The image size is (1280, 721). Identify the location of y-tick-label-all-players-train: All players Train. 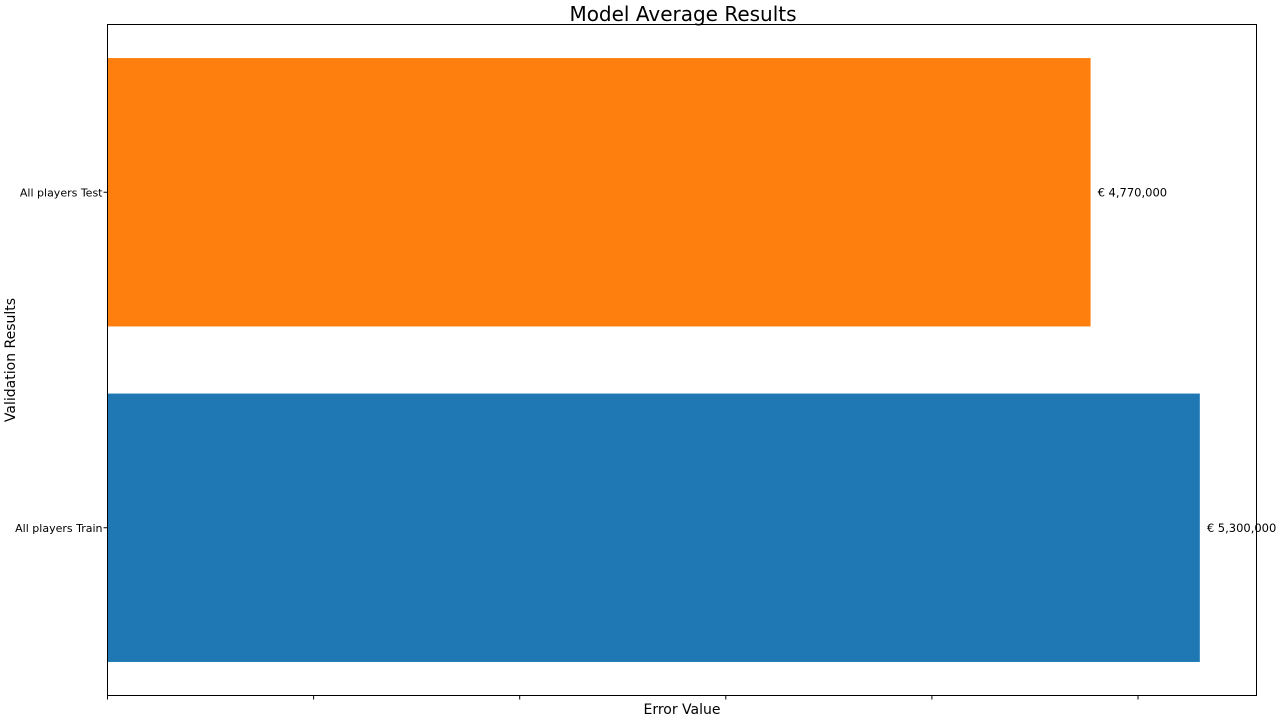
(58, 528).